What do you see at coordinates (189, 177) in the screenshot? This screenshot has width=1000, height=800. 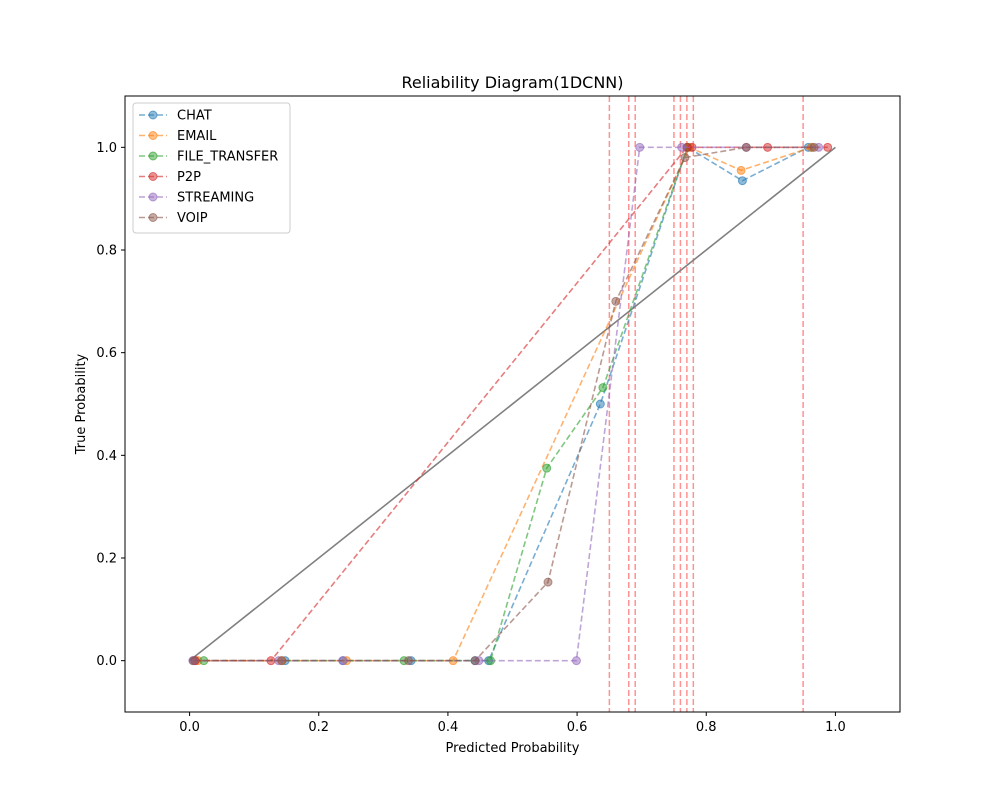 I see `legend-label-p2p: P2P` at bounding box center [189, 177].